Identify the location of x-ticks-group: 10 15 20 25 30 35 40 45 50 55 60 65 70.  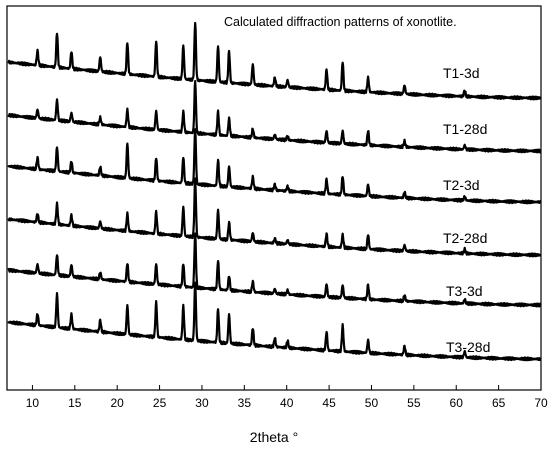
(287, 397).